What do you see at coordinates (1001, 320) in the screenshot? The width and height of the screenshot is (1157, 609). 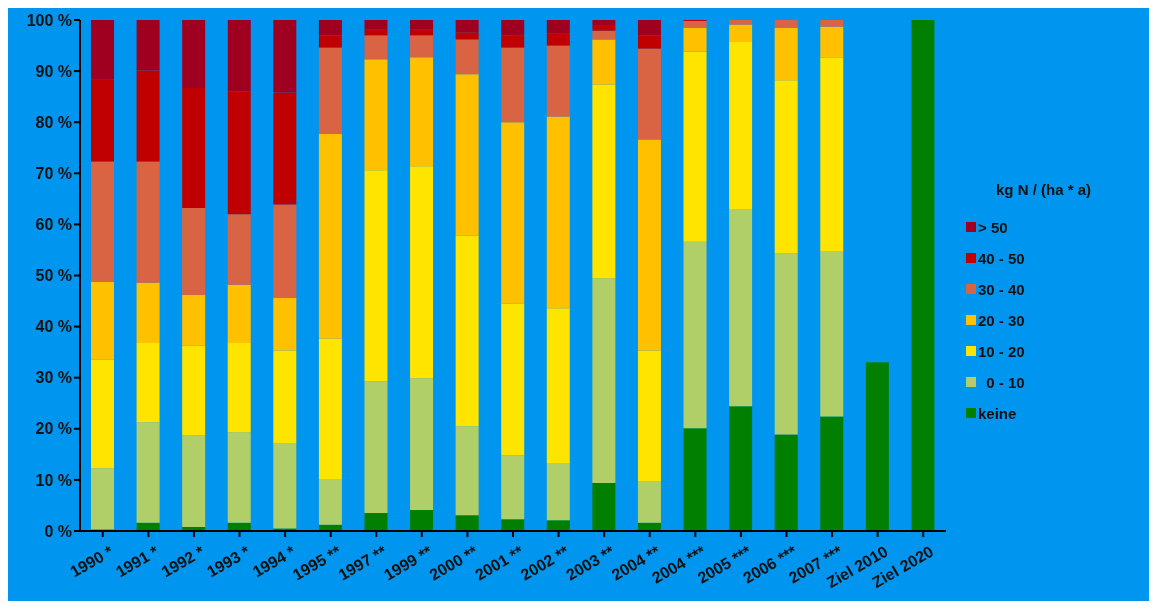 I see `legend-label: 20 - 30` at bounding box center [1001, 320].